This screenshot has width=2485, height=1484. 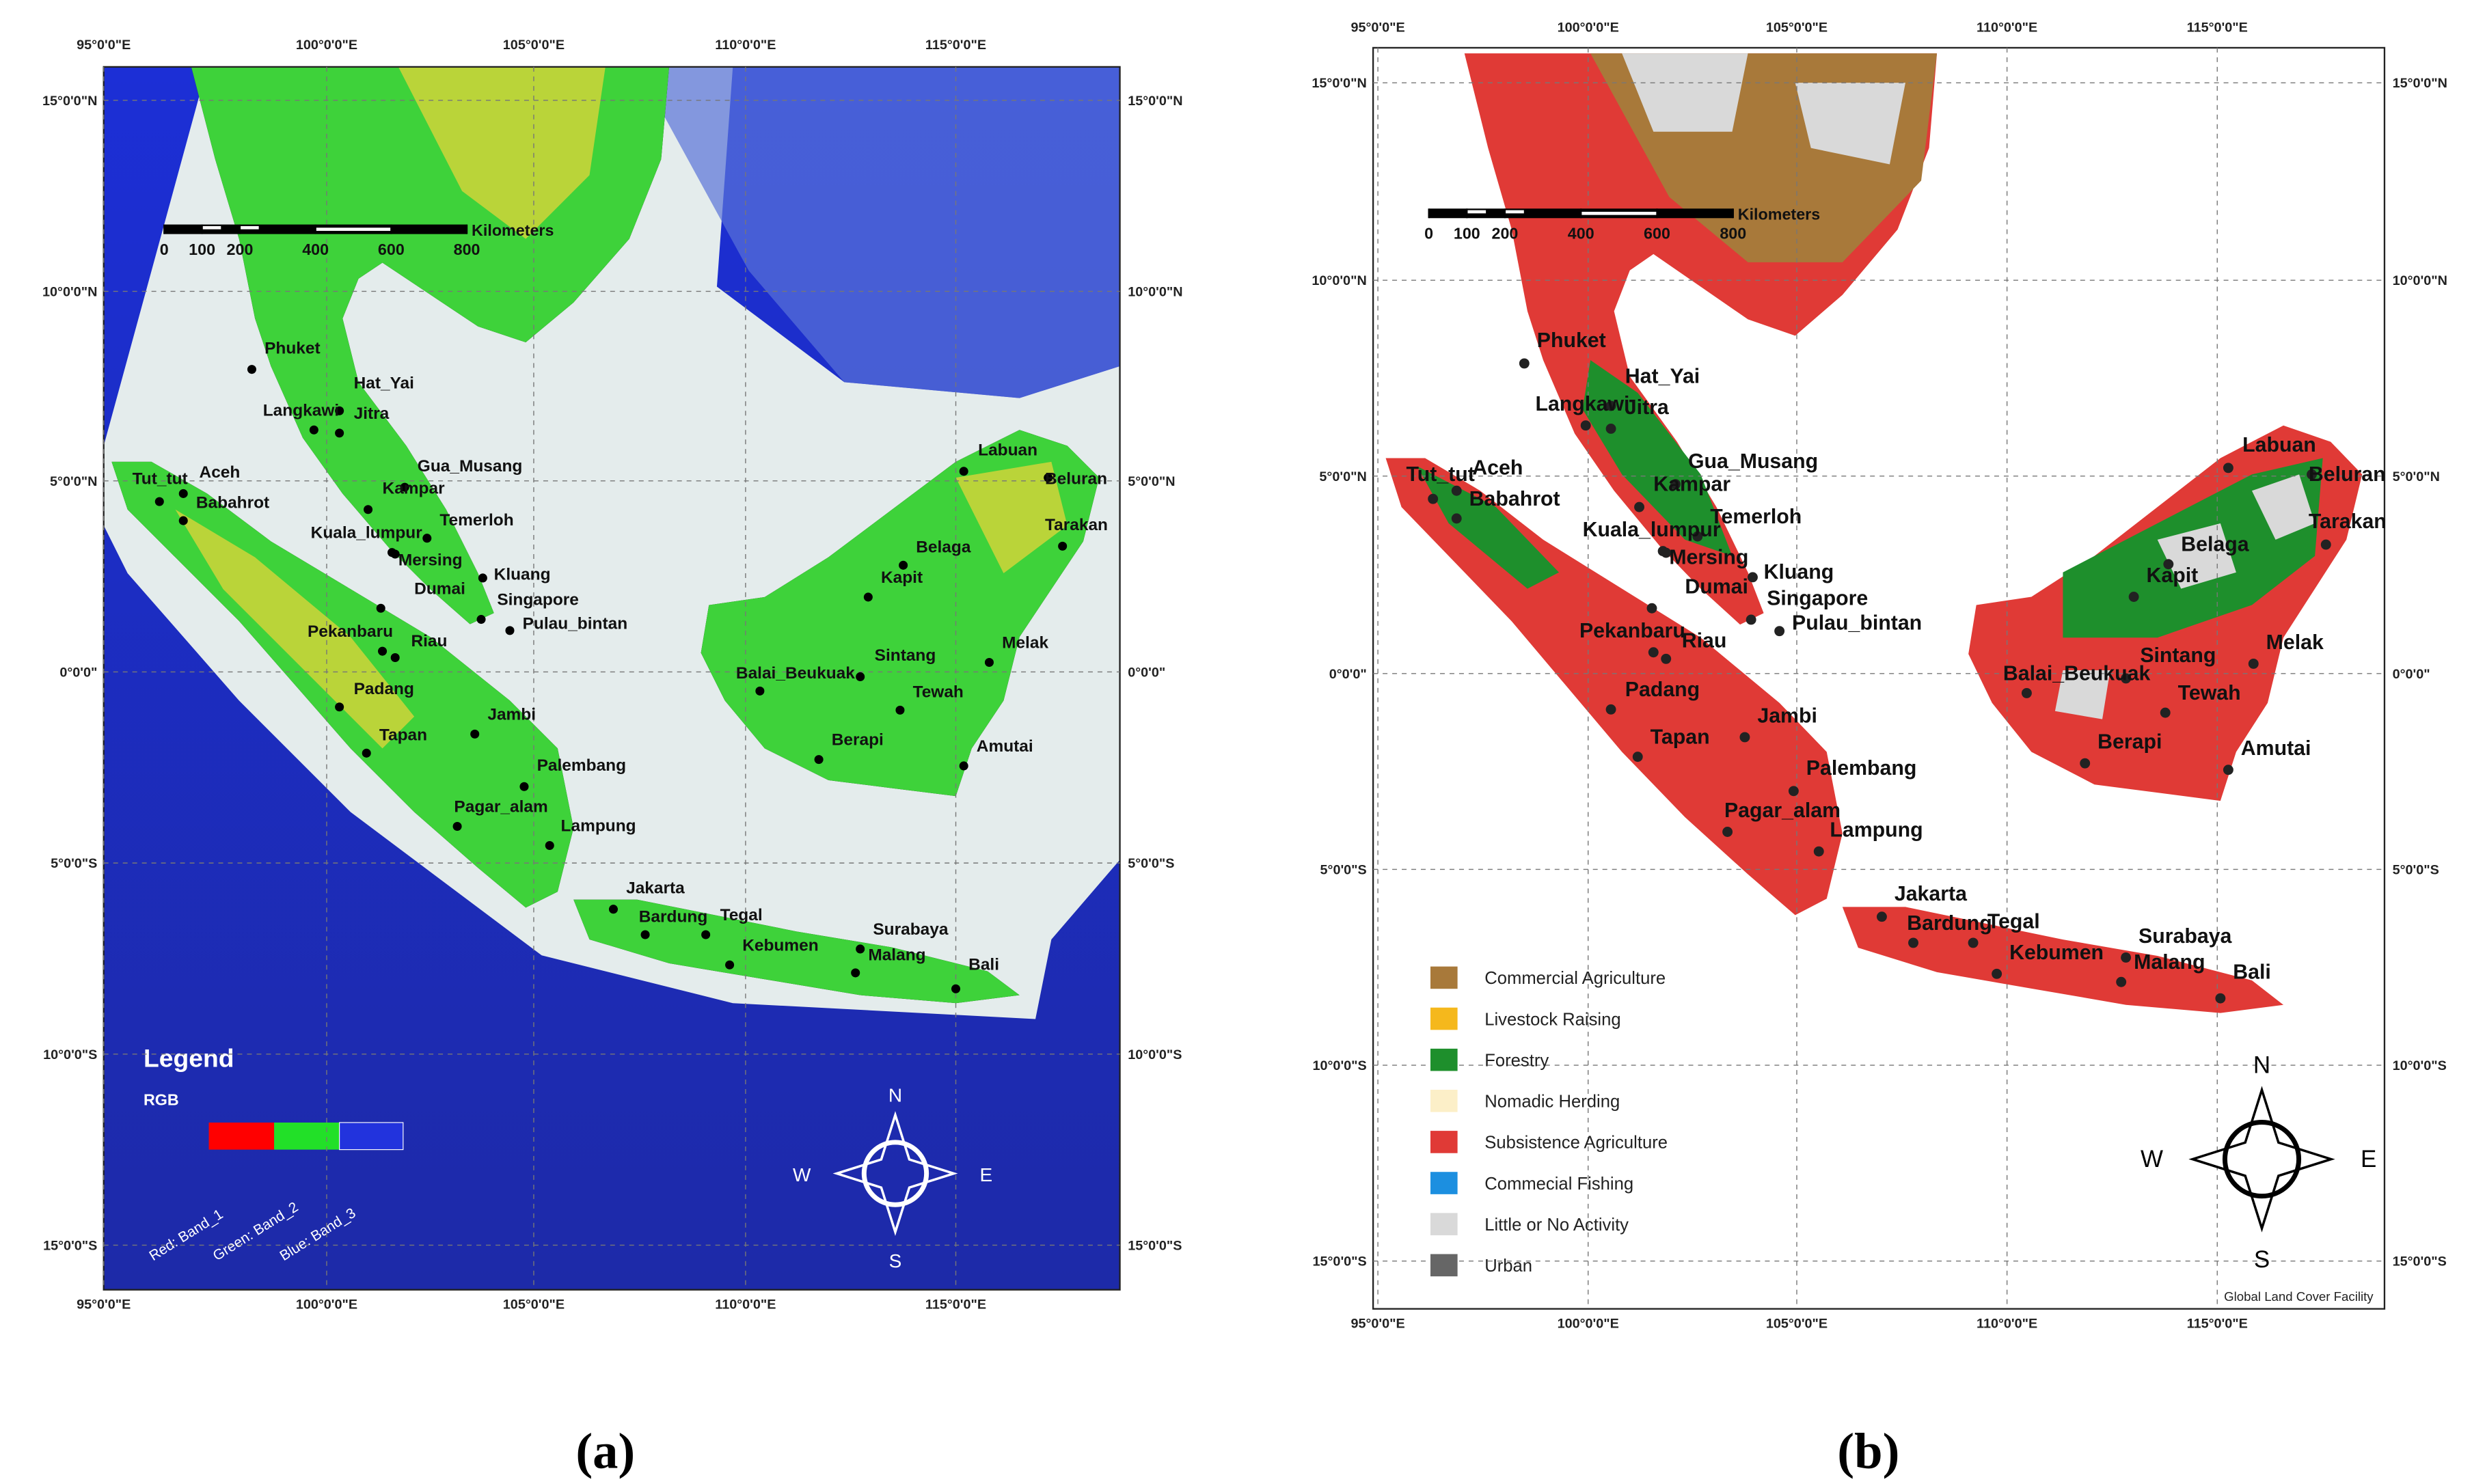 What do you see at coordinates (944, 548) in the screenshot?
I see `city-label: Belaga` at bounding box center [944, 548].